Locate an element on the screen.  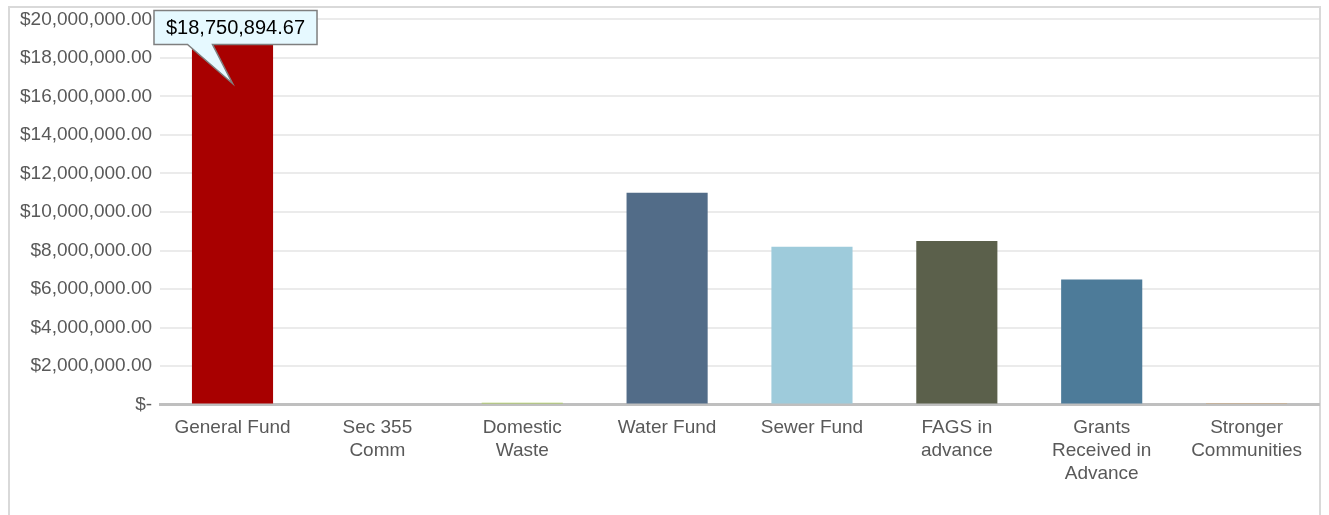
y-tick-label: $4,000,000.00 is located at coordinates (91, 326).